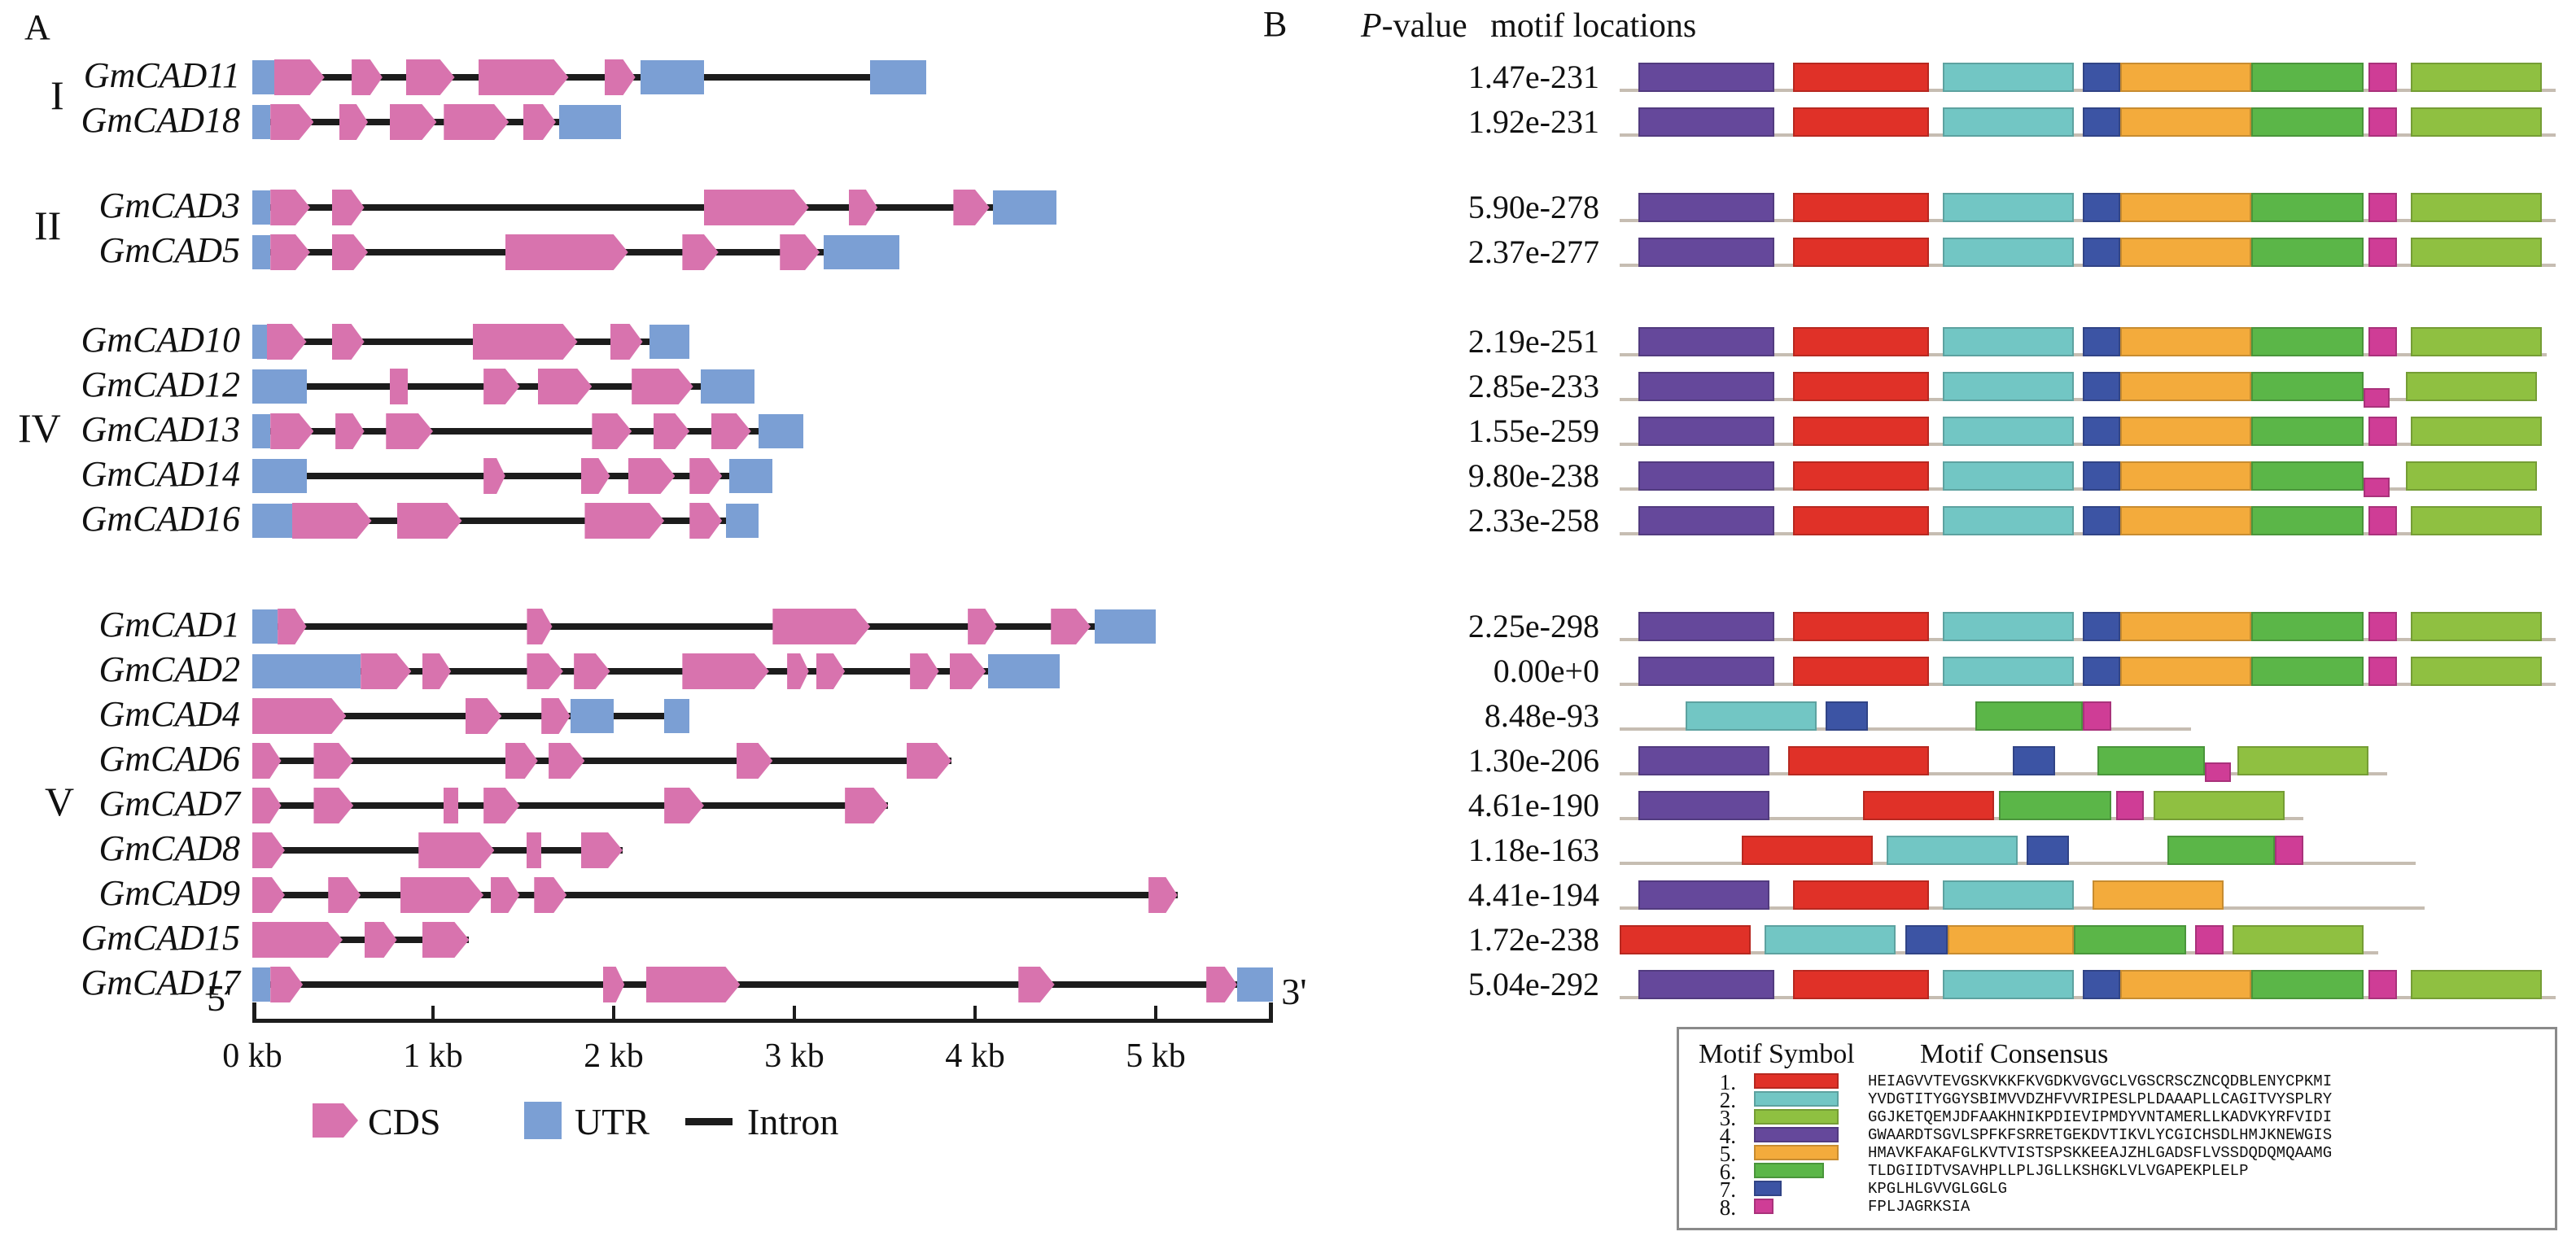  What do you see at coordinates (1533, 252) in the screenshot?
I see `pvalue-label: 2.37e-277` at bounding box center [1533, 252].